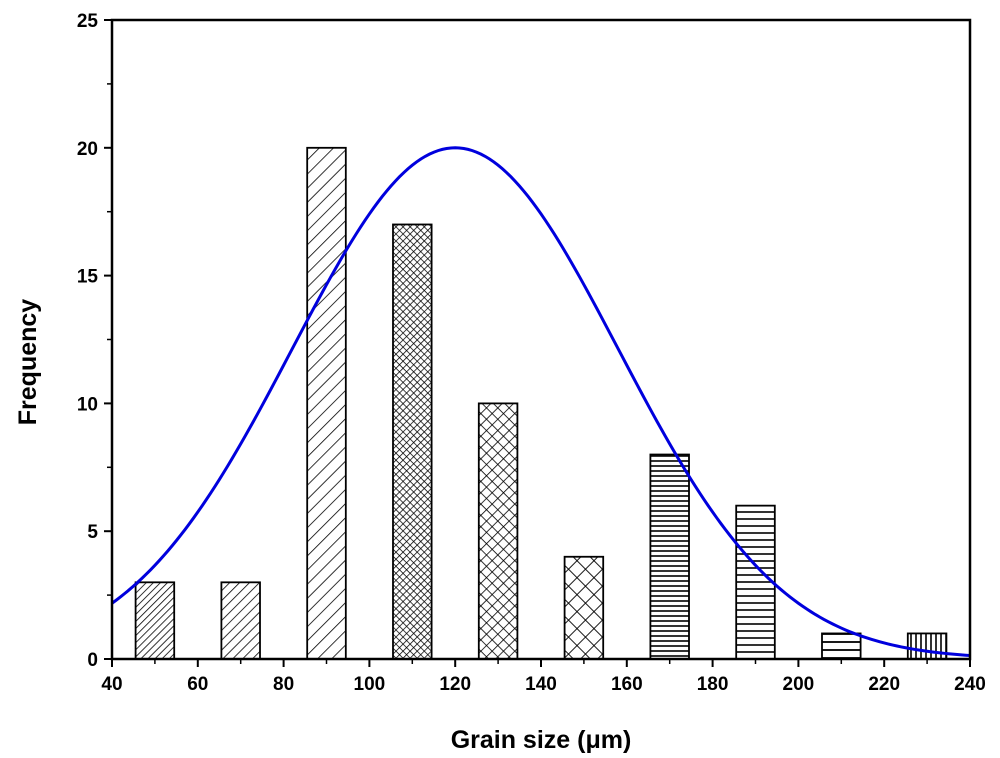 The image size is (1000, 758). What do you see at coordinates (28, 362) in the screenshot?
I see `y-axis-title: Frequency` at bounding box center [28, 362].